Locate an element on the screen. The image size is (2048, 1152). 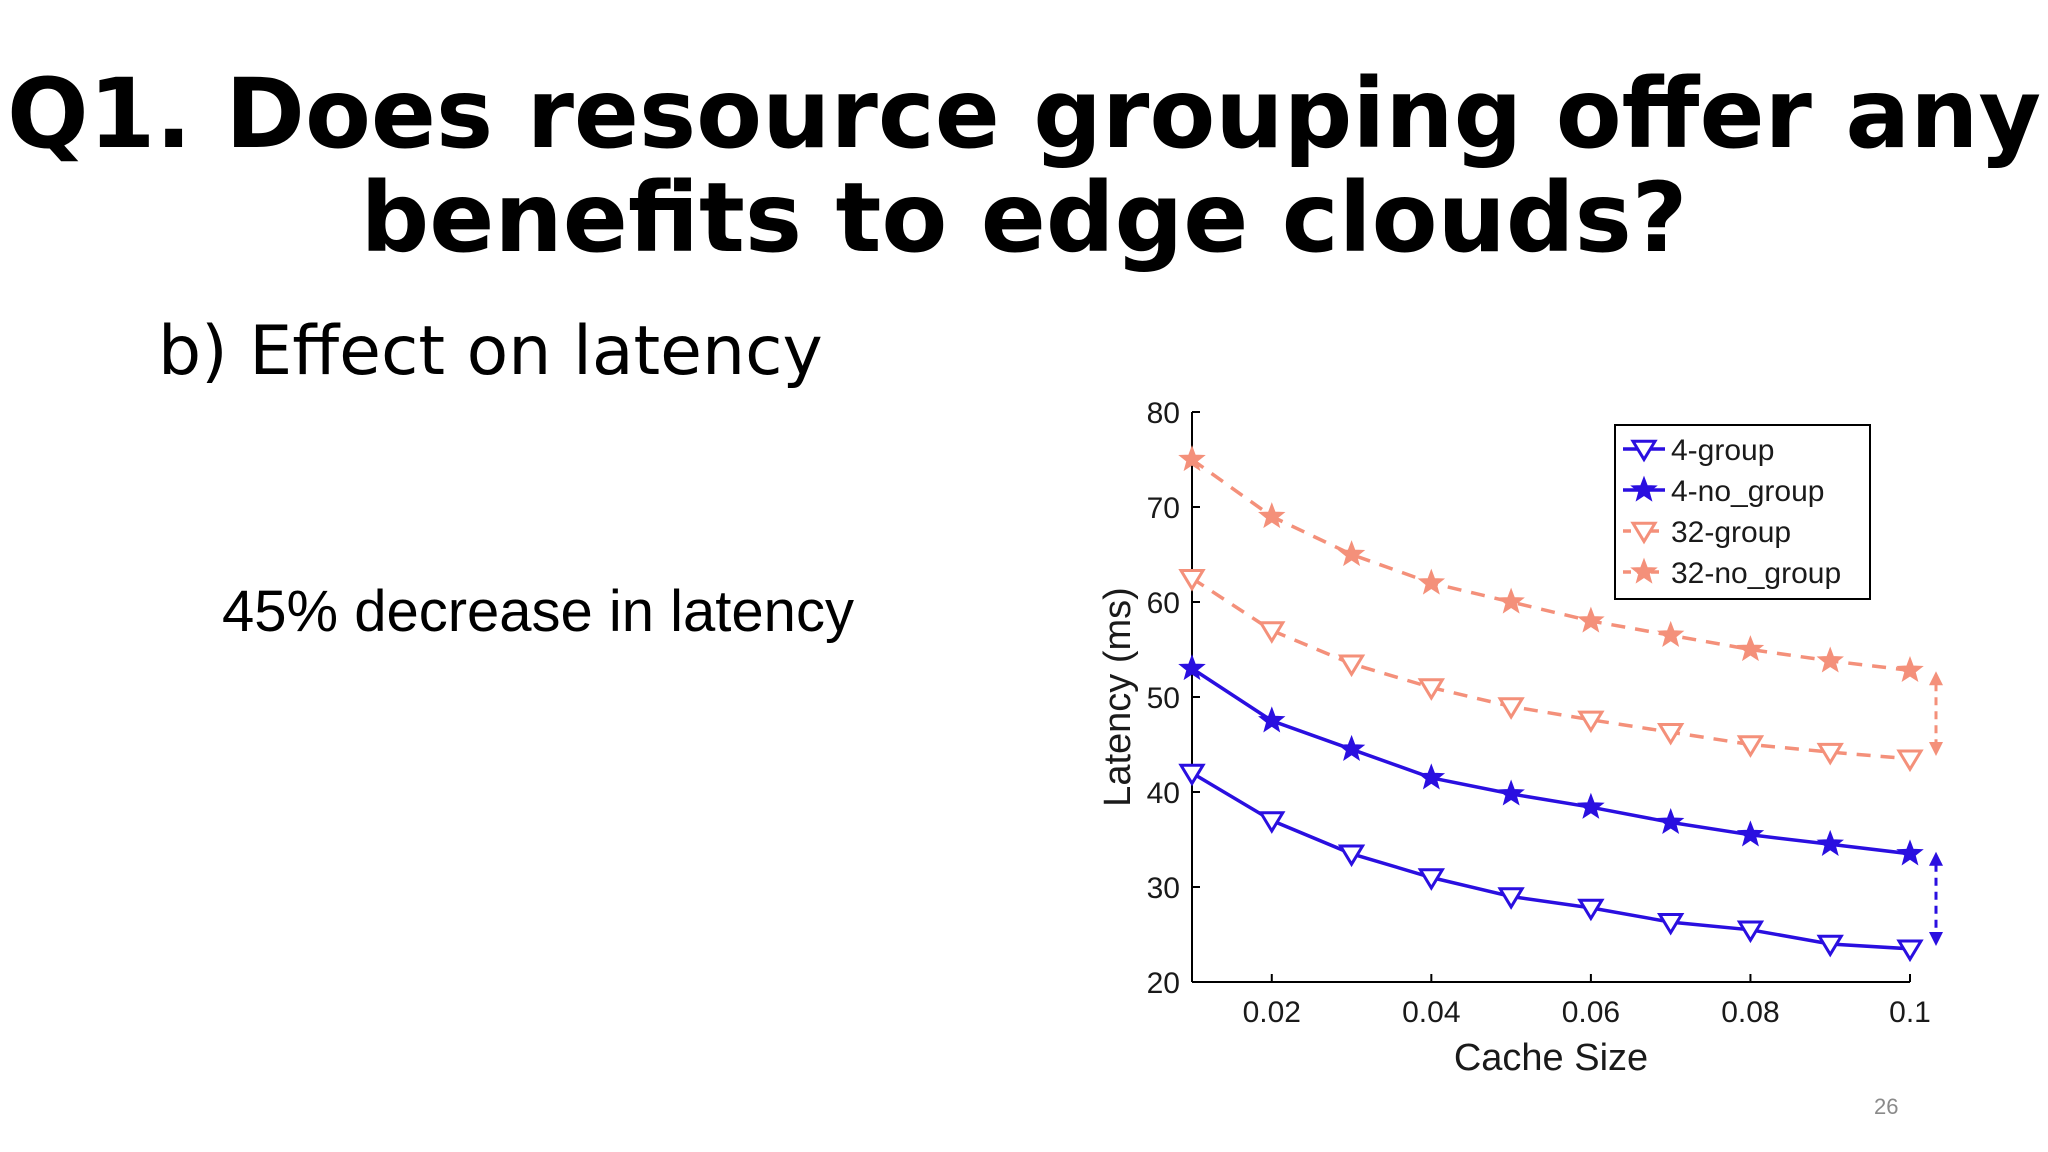
legend-item: 4-no_group is located at coordinates (1723, 491).